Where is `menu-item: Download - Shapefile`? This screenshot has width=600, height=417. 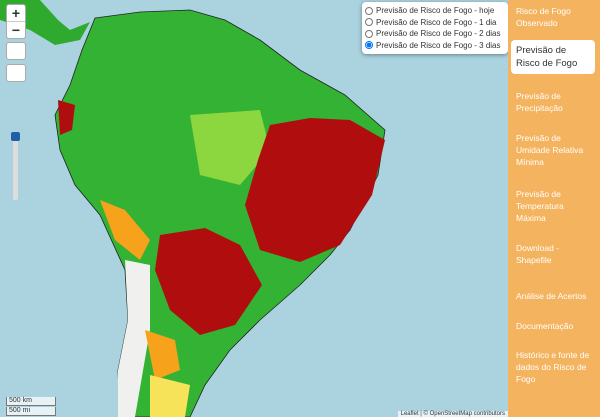 menu-item: Download - Shapefile is located at coordinates (537, 254).